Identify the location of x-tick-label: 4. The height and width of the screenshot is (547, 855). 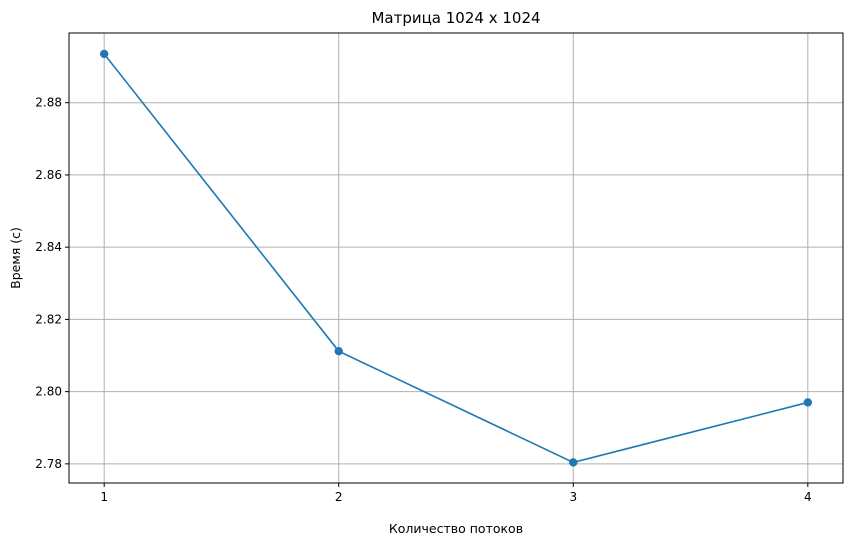
(808, 497).